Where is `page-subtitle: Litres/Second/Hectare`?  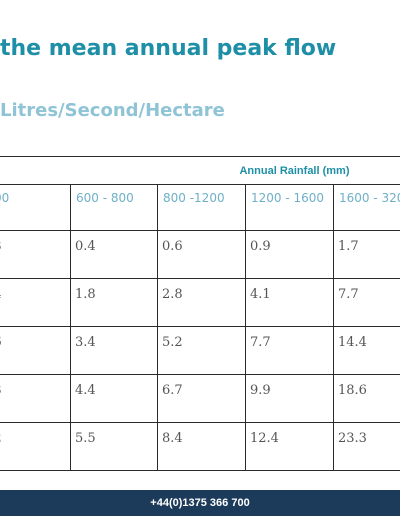
page-subtitle: Litres/Second/Hectare is located at coordinates (112, 110).